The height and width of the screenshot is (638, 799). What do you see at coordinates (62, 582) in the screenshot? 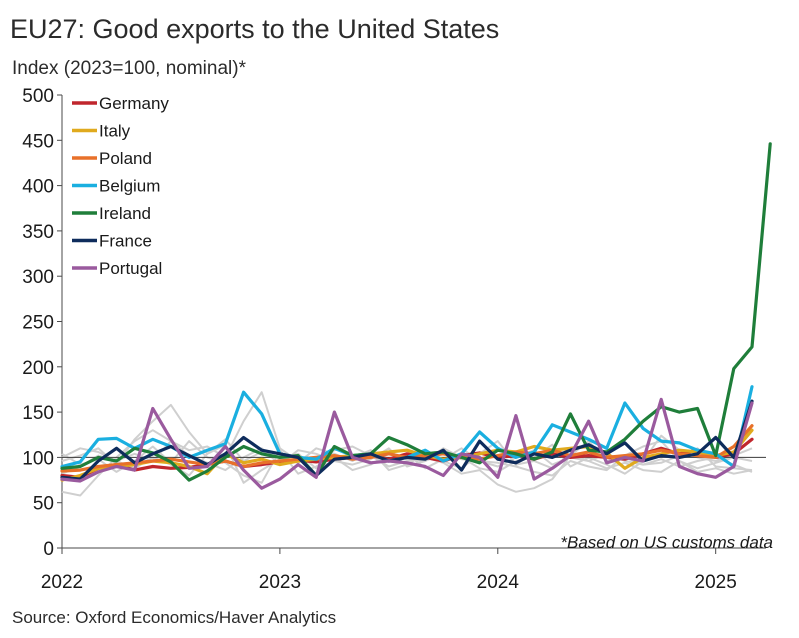
I see `x-tick-label: 2022` at bounding box center [62, 582].